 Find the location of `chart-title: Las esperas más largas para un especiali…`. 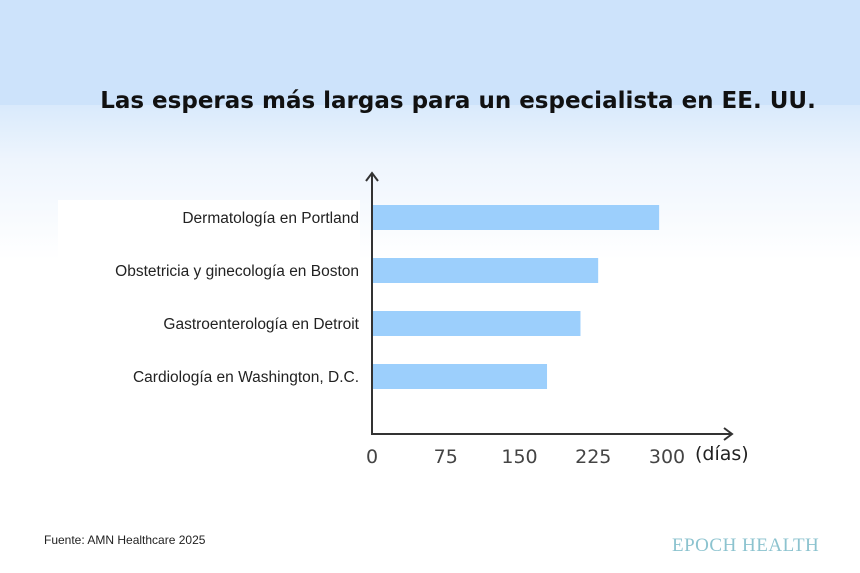

chart-title: Las esperas más largas para un especiali… is located at coordinates (458, 101).